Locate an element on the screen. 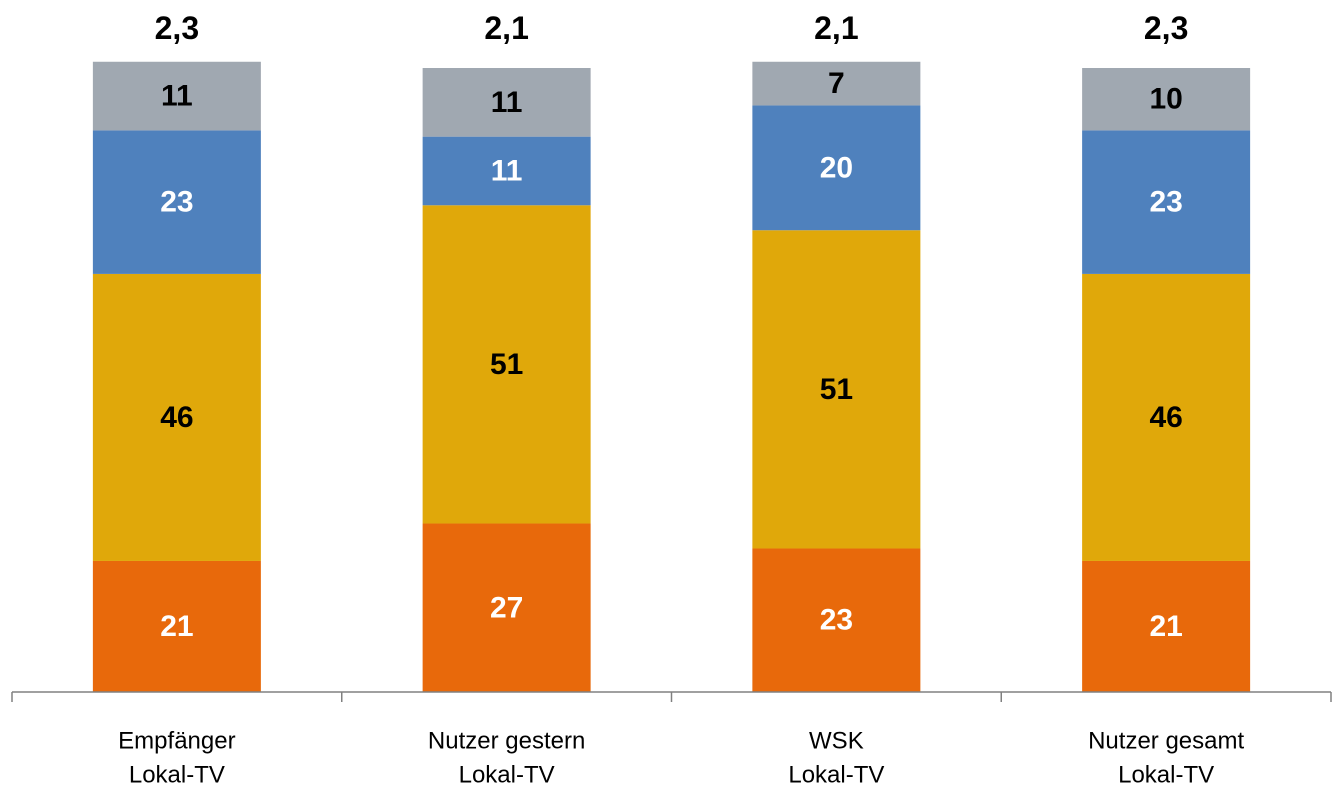 Image resolution: width=1334 pixels, height=791 pixels. data-label: 10 is located at coordinates (1165, 99).